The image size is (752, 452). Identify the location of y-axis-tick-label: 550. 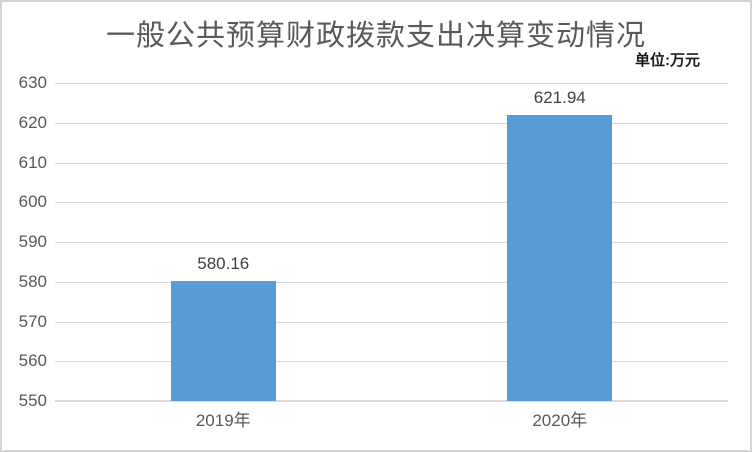
(32, 400).